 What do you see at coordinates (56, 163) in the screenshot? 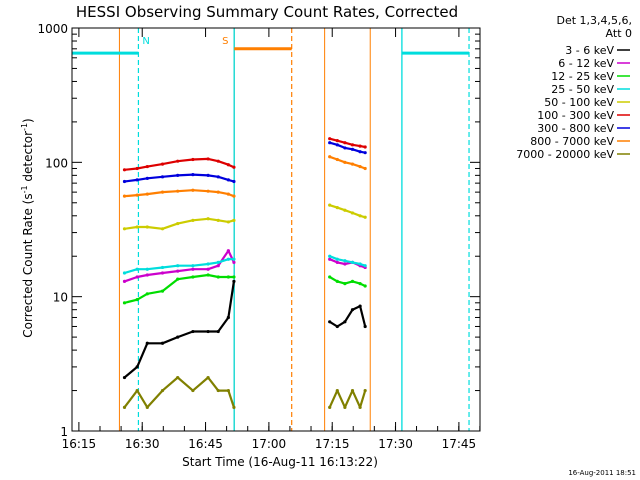
I see `y-tick-label: 100` at bounding box center [56, 163].